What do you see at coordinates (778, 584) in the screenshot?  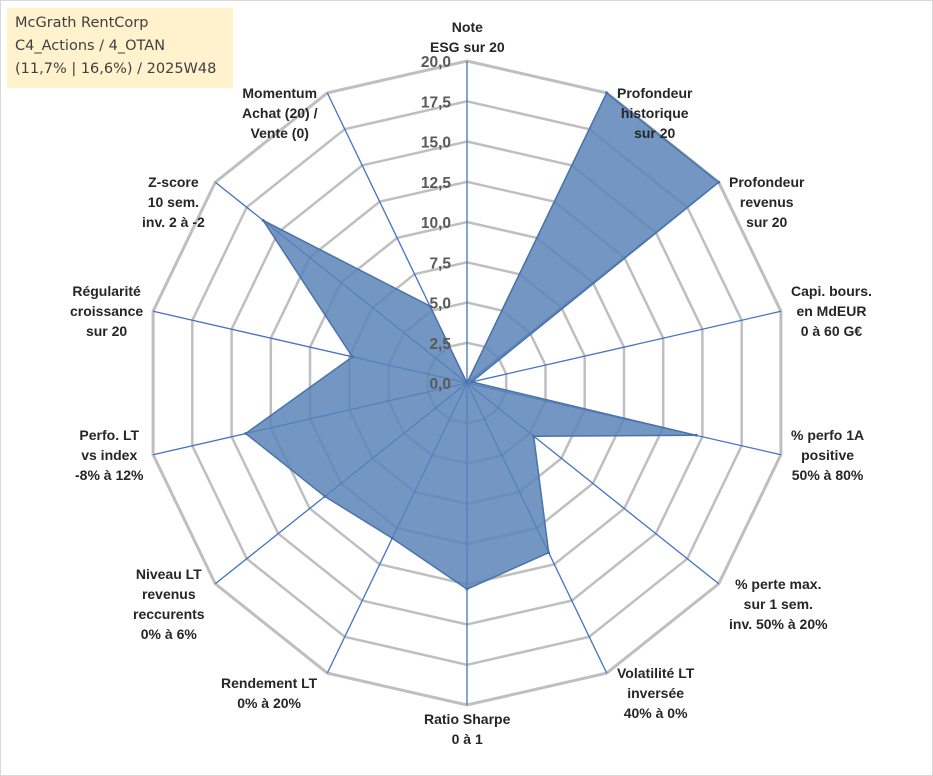 I see `axis-label-line: % perte max.` at bounding box center [778, 584].